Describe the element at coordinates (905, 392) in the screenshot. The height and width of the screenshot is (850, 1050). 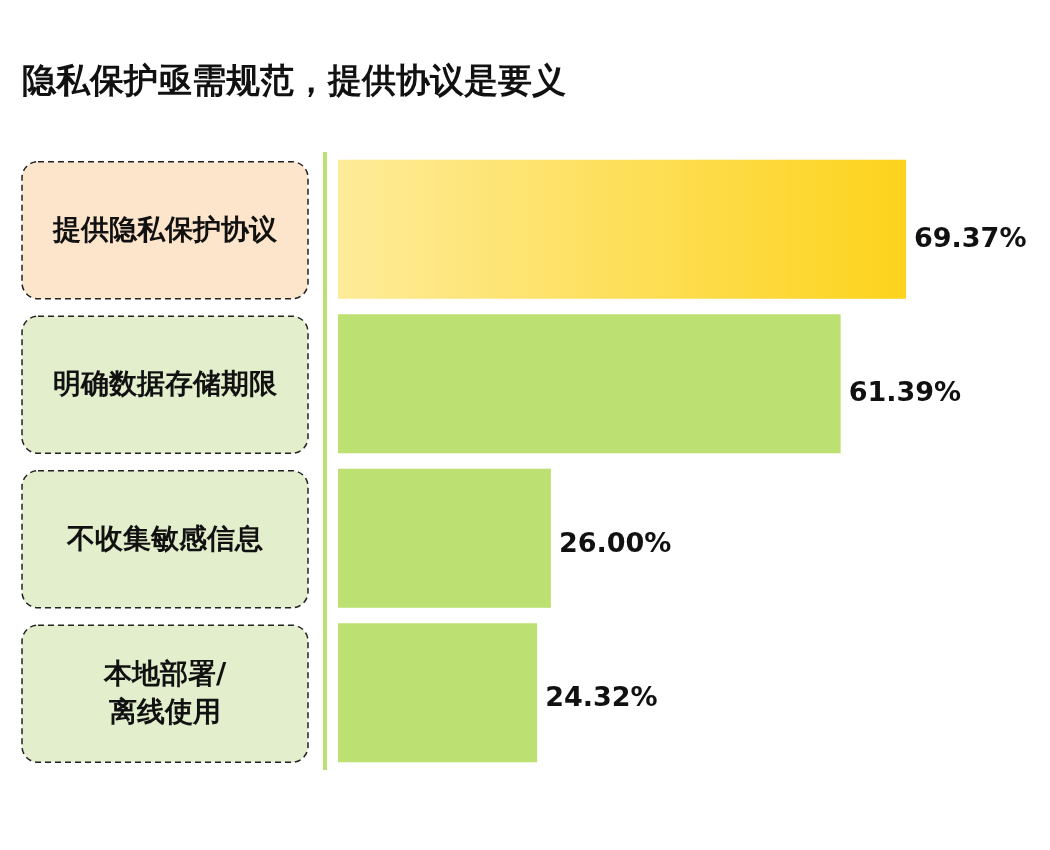
I see `data-label: 61.39%` at that location.